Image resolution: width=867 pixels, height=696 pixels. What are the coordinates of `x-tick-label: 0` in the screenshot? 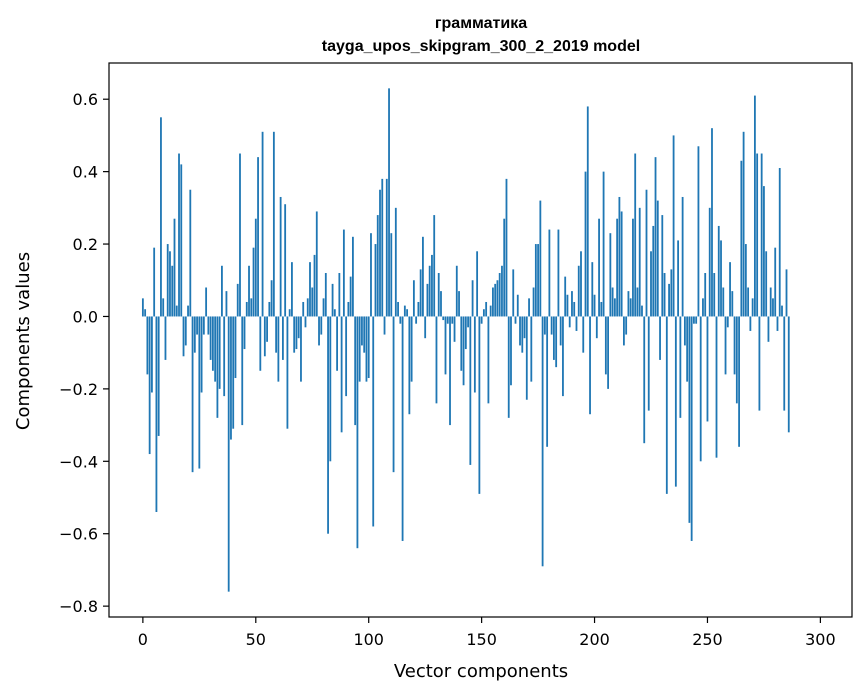 It's located at (143, 639).